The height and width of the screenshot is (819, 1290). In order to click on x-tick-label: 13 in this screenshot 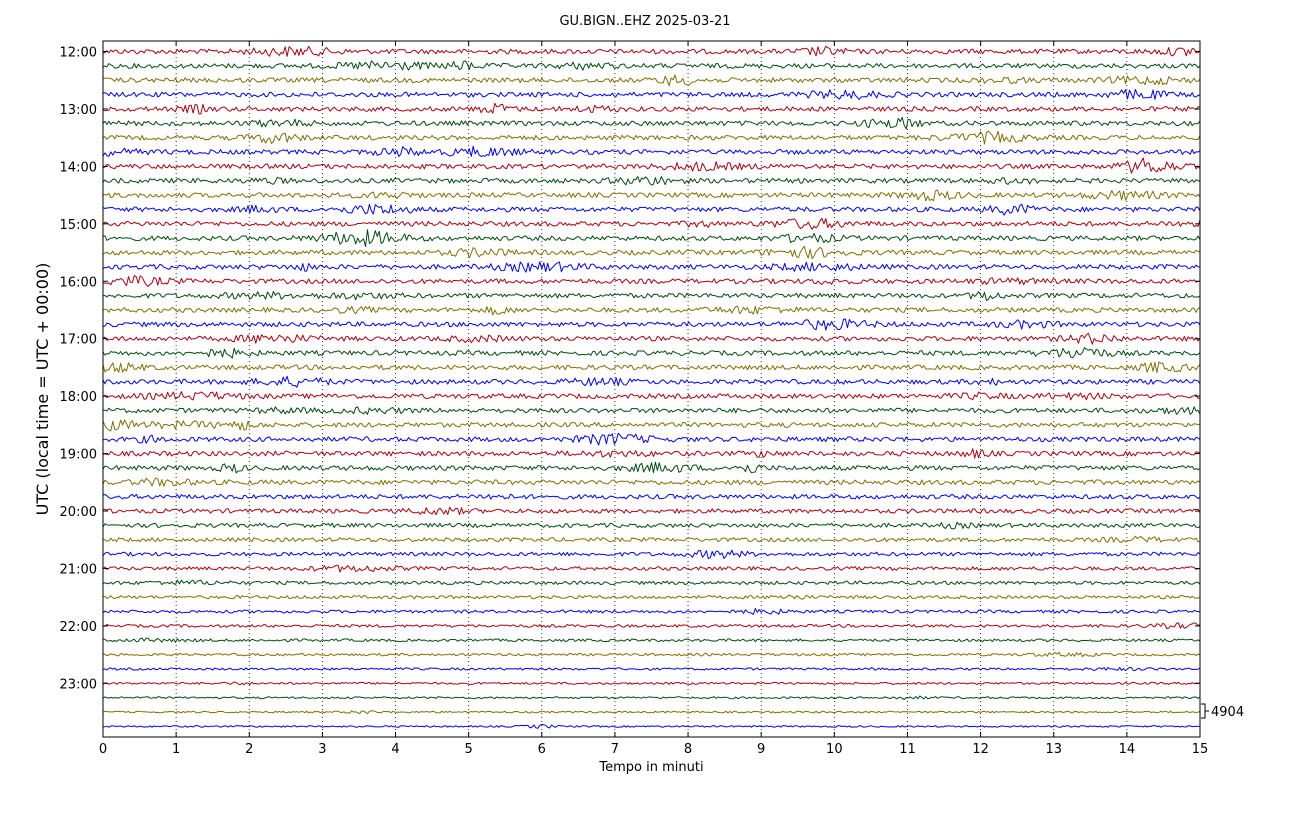, I will do `click(1053, 749)`.